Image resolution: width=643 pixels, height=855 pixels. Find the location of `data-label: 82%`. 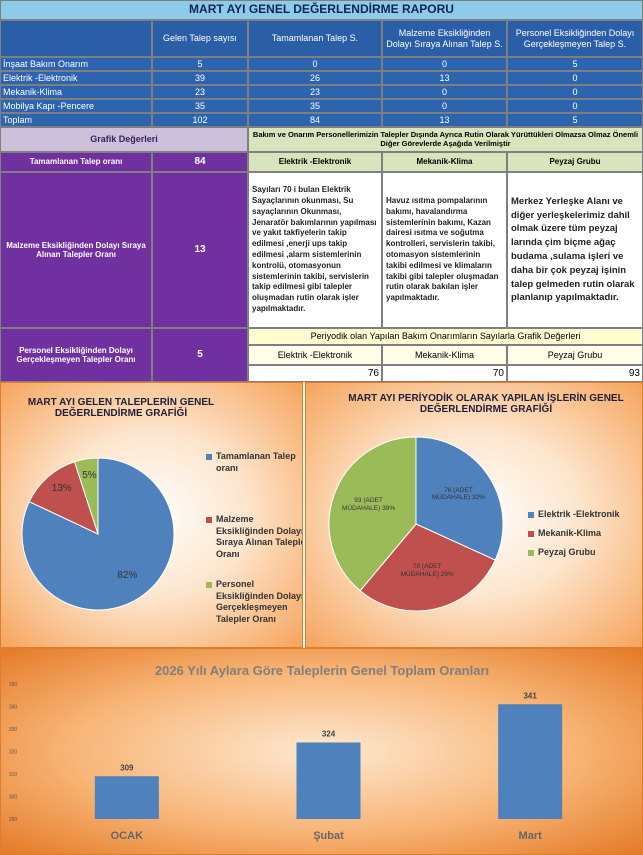

data-label: 82% is located at coordinates (127, 576).